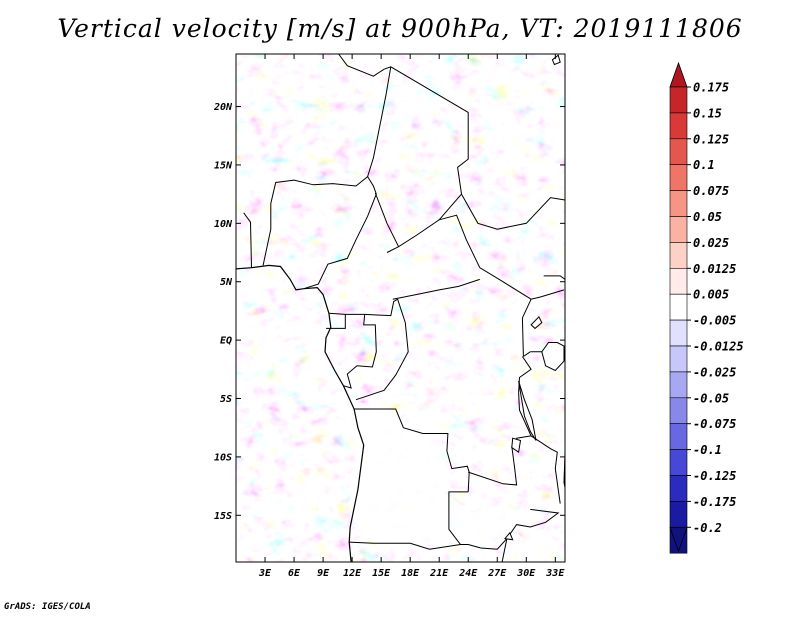 This screenshot has width=800, height=618. Describe the element at coordinates (294, 573) in the screenshot. I see `lon-tick-label: 6E` at that location.